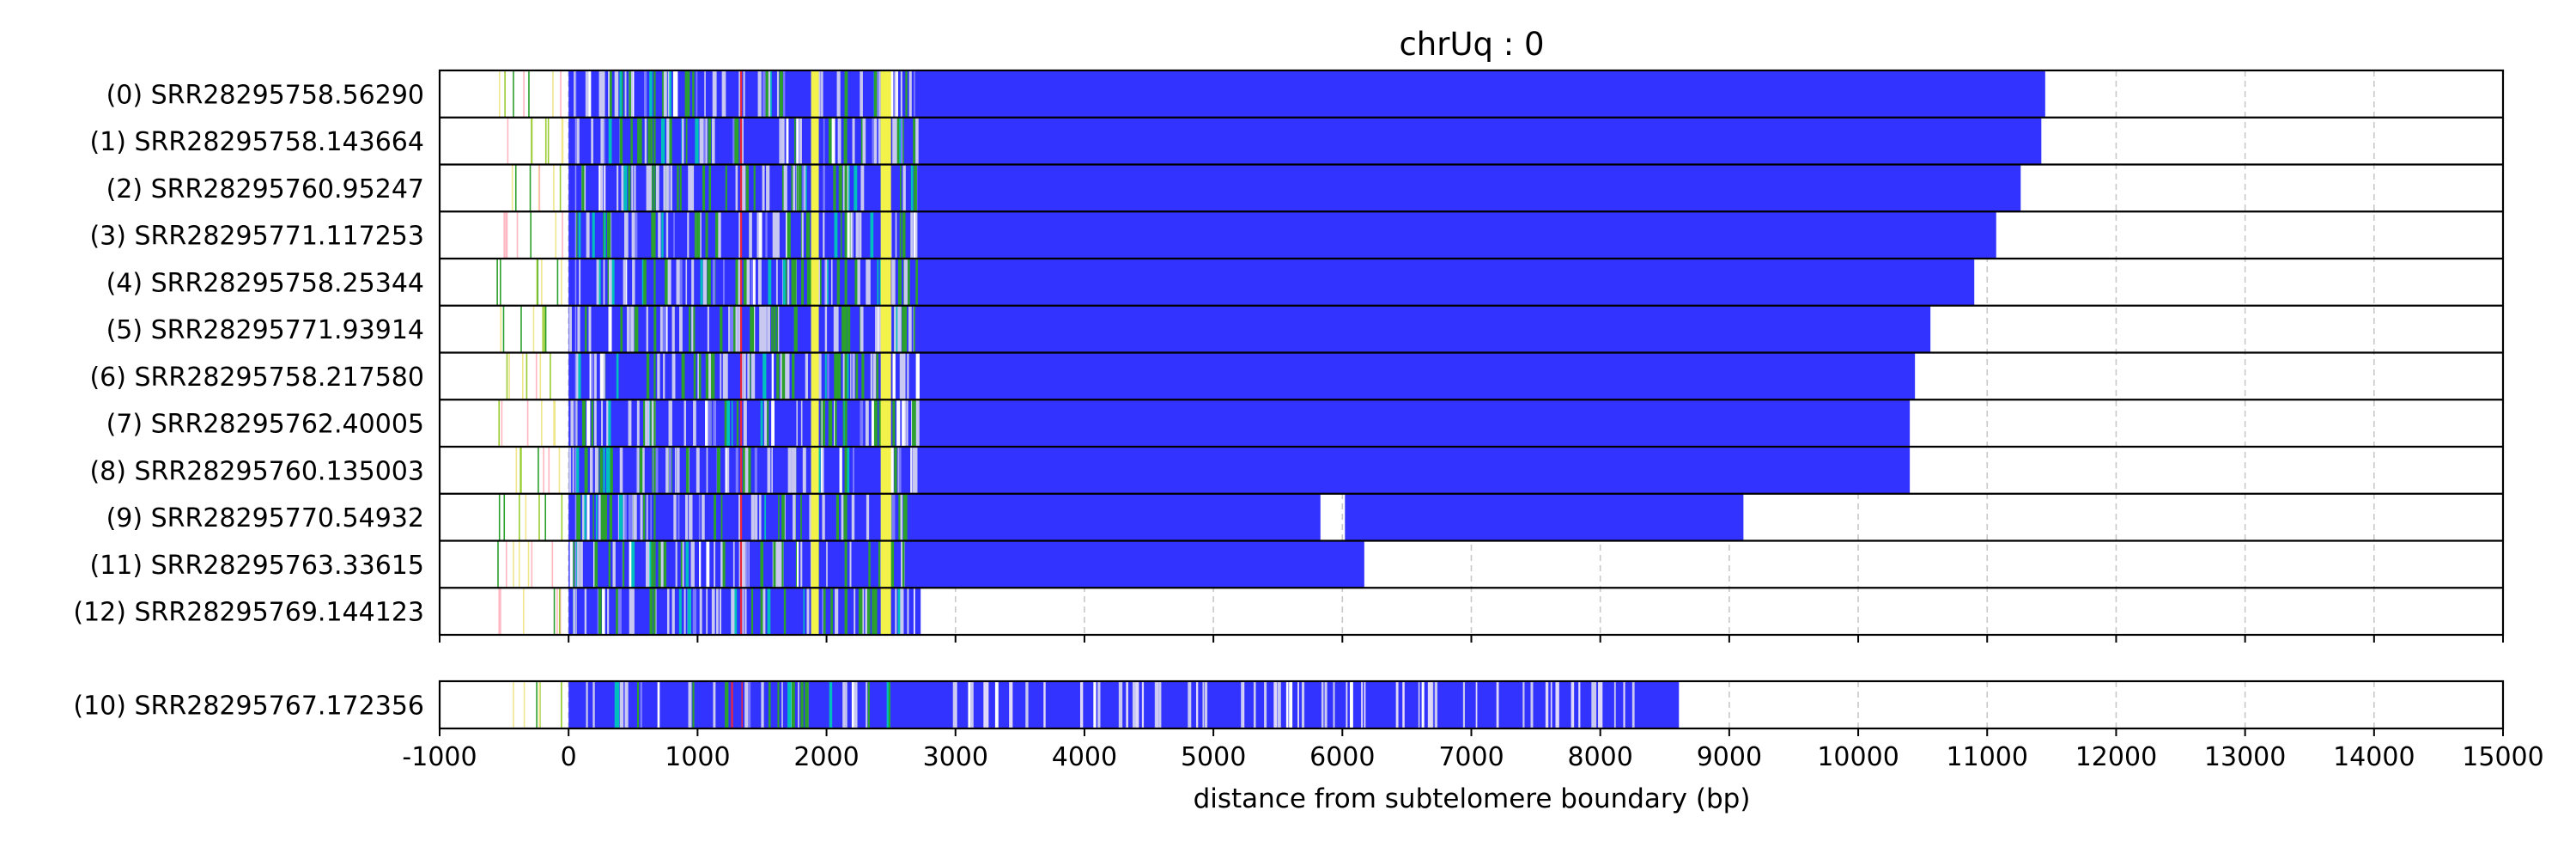 The width and height of the screenshot is (2576, 841). I want to click on repeat-bar, so click(944, 517).